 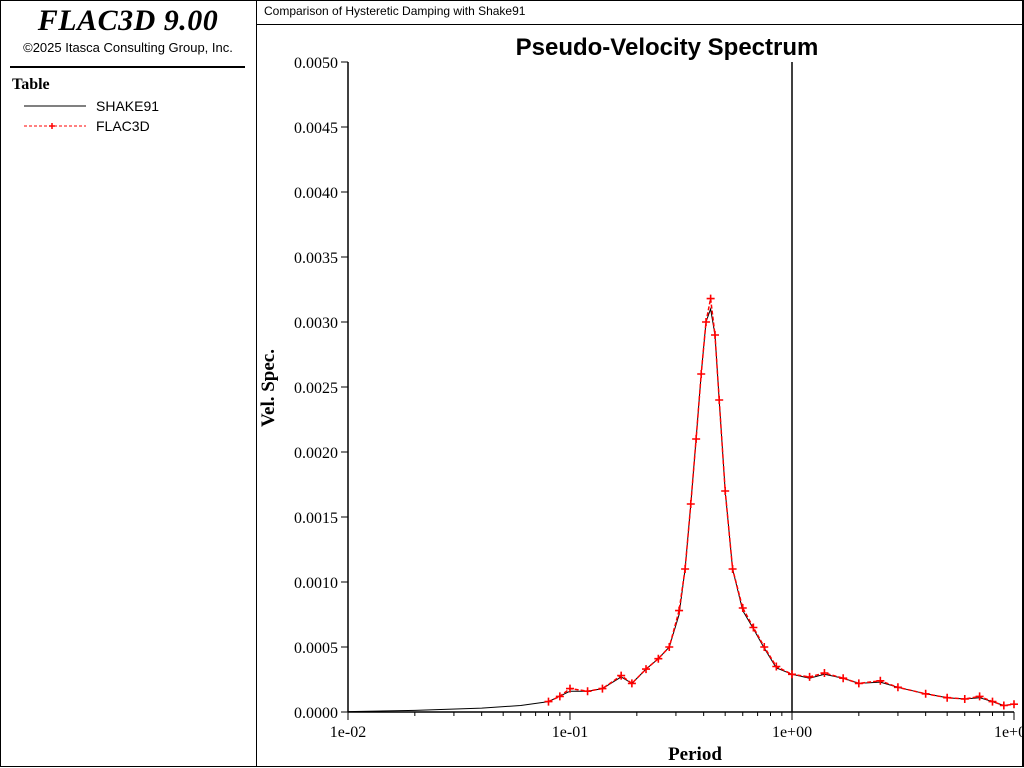 What do you see at coordinates (31, 84) in the screenshot?
I see `legend-title: Table` at bounding box center [31, 84].